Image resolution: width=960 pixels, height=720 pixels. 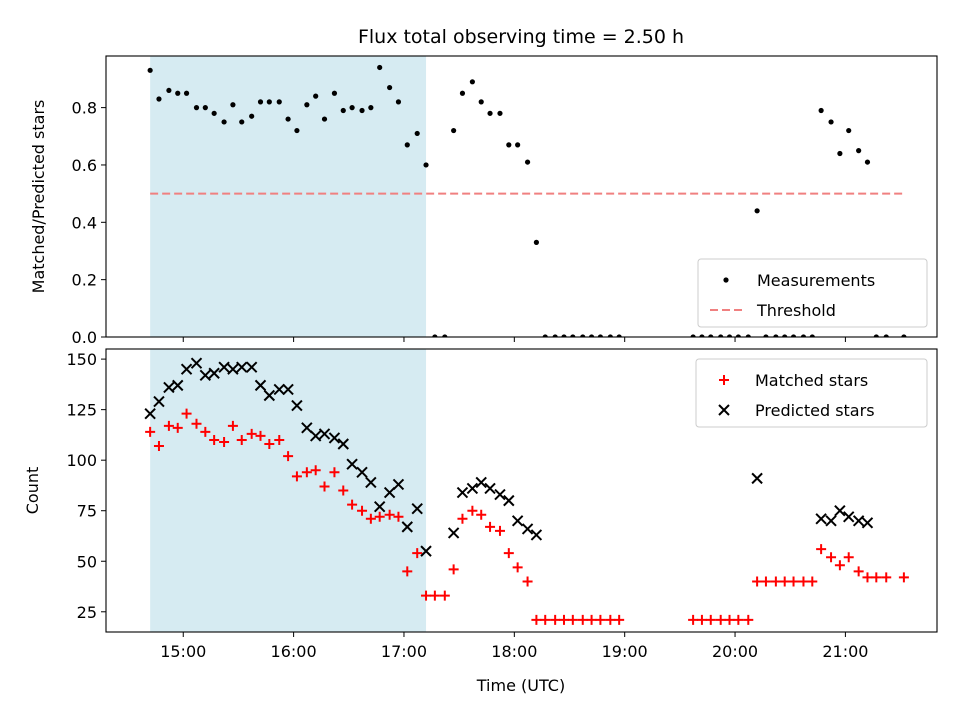 I want to click on x-tick-label: 19:00, so click(x=625, y=651).